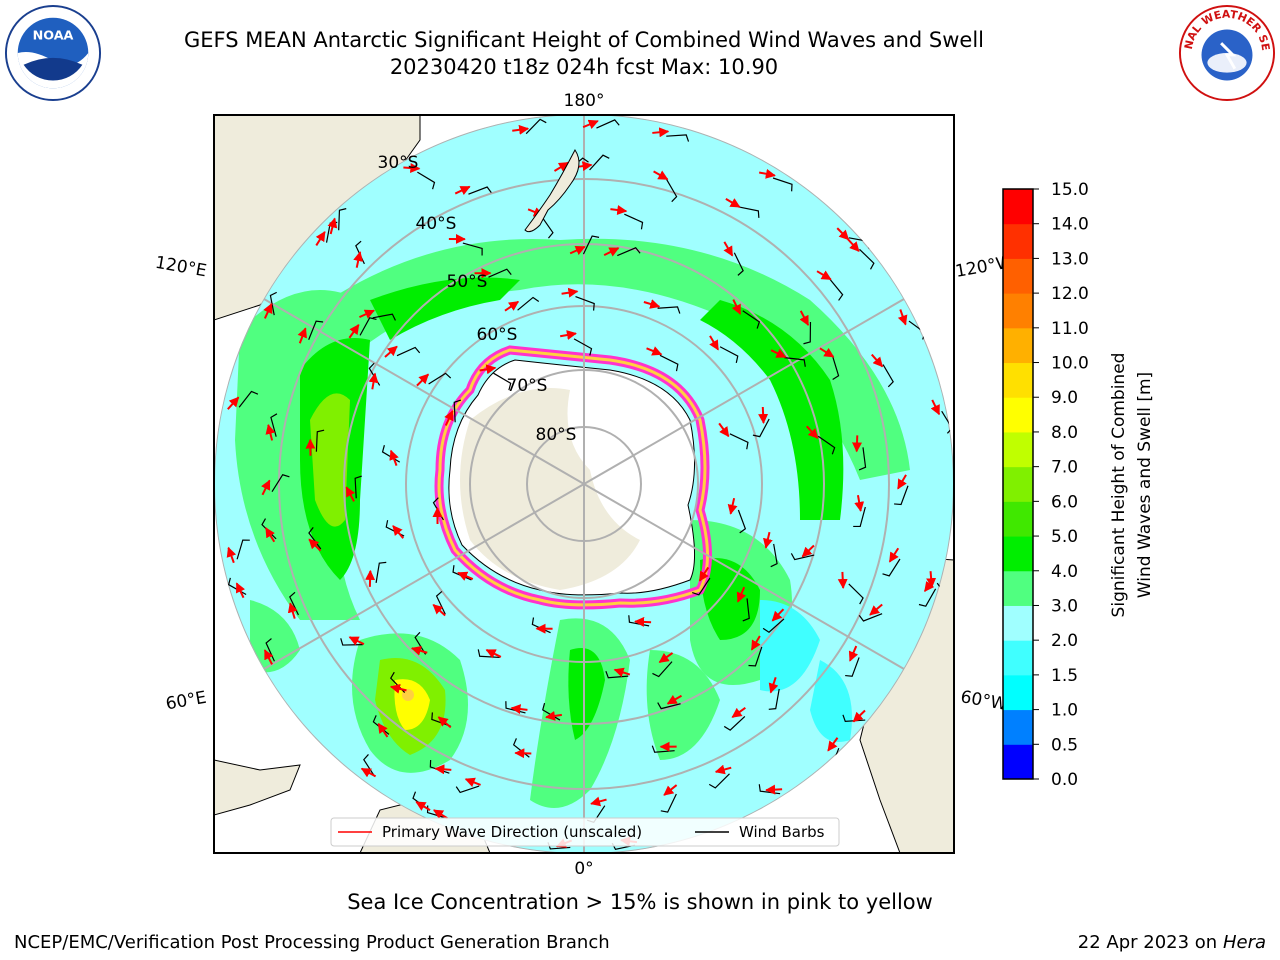 The height and width of the screenshot is (960, 1280). What do you see at coordinates (1064, 502) in the screenshot?
I see `colorbar-tick-label: 6.0` at bounding box center [1064, 502].